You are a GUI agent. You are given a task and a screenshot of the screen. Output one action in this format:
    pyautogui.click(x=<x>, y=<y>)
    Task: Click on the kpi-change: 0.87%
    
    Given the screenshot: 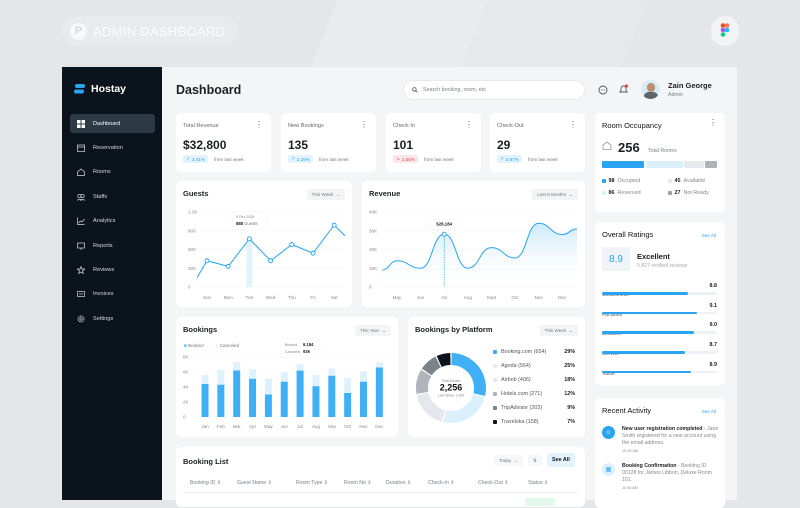 What is the action you would take?
    pyautogui.click(x=512, y=159)
    